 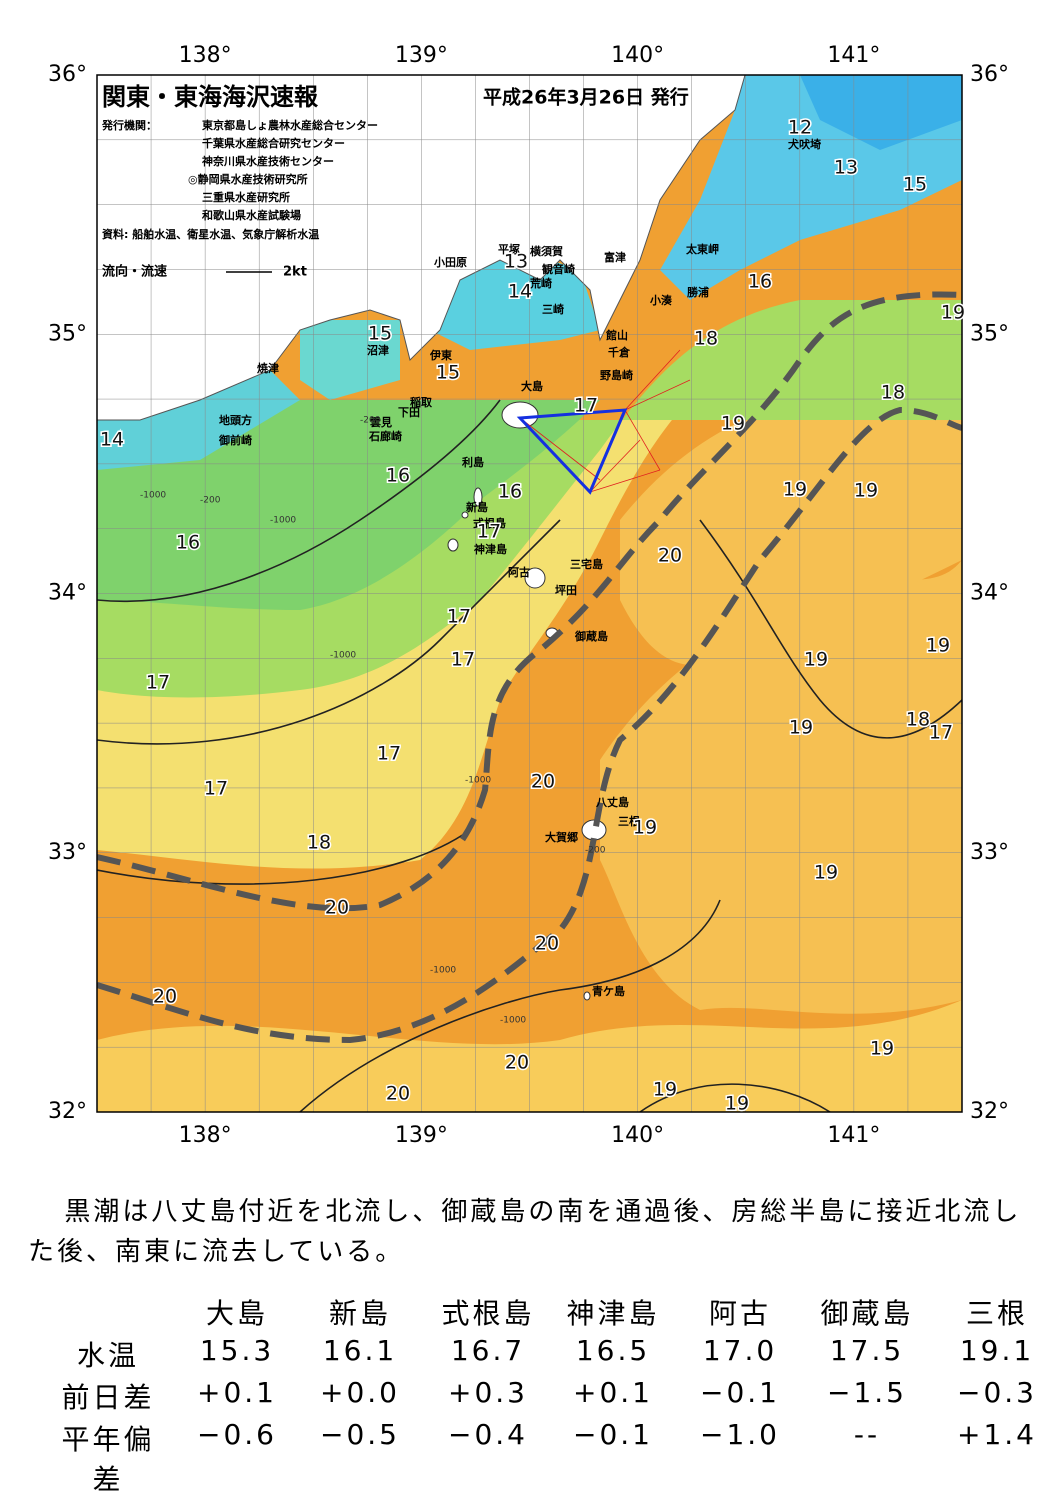 I want to click on table-cell: 17.5, so click(x=867, y=1350).